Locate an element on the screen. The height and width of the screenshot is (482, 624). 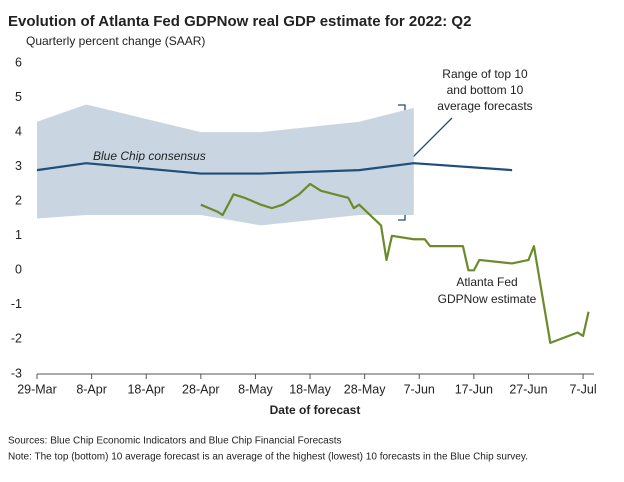
leader-line is located at coordinates (429, 140).